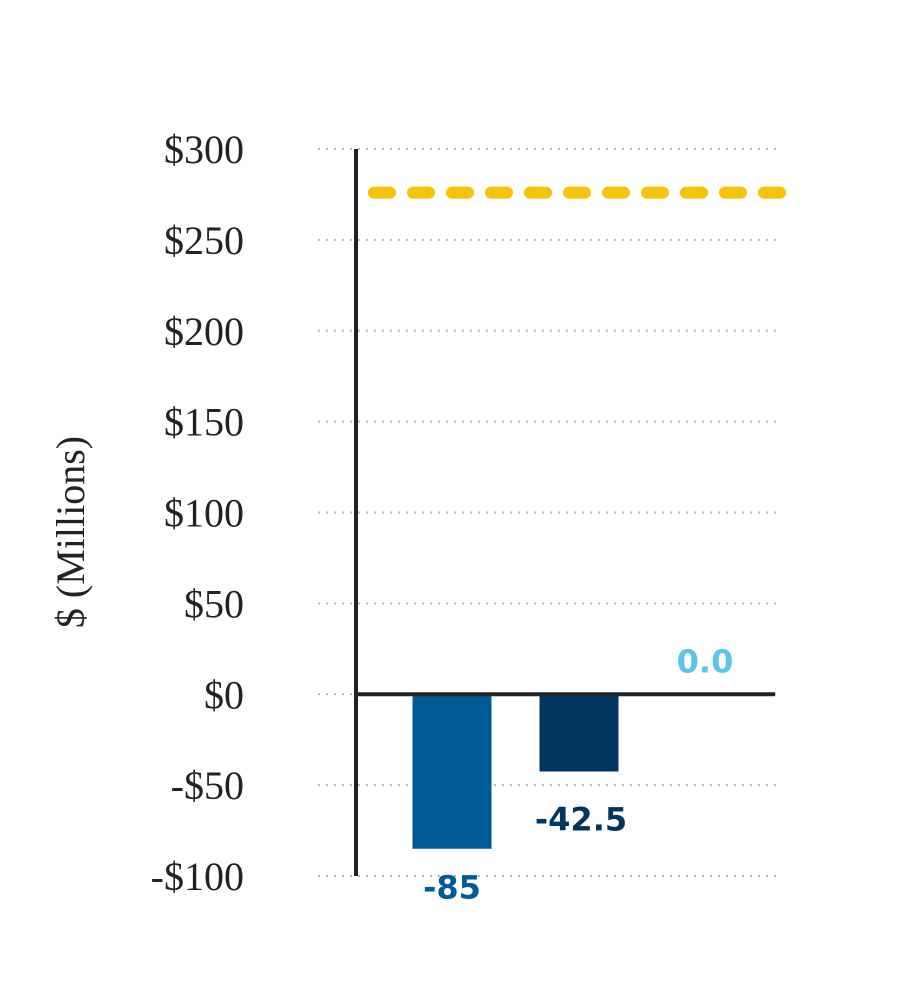  I want to click on y-tick-label: $300, so click(204, 149).